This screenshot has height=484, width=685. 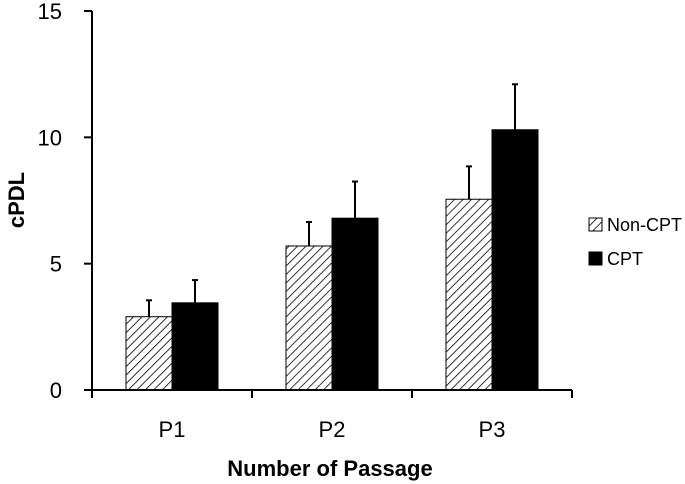 What do you see at coordinates (625, 259) in the screenshot?
I see `legend-label-cpt: CPT` at bounding box center [625, 259].